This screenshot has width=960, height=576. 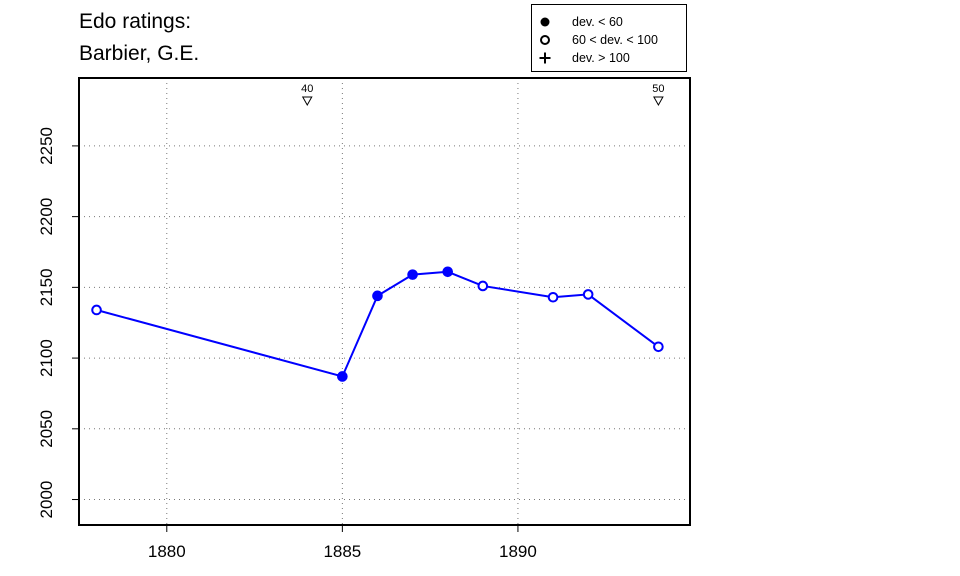 I want to click on open-circle-icon, so click(x=545, y=40).